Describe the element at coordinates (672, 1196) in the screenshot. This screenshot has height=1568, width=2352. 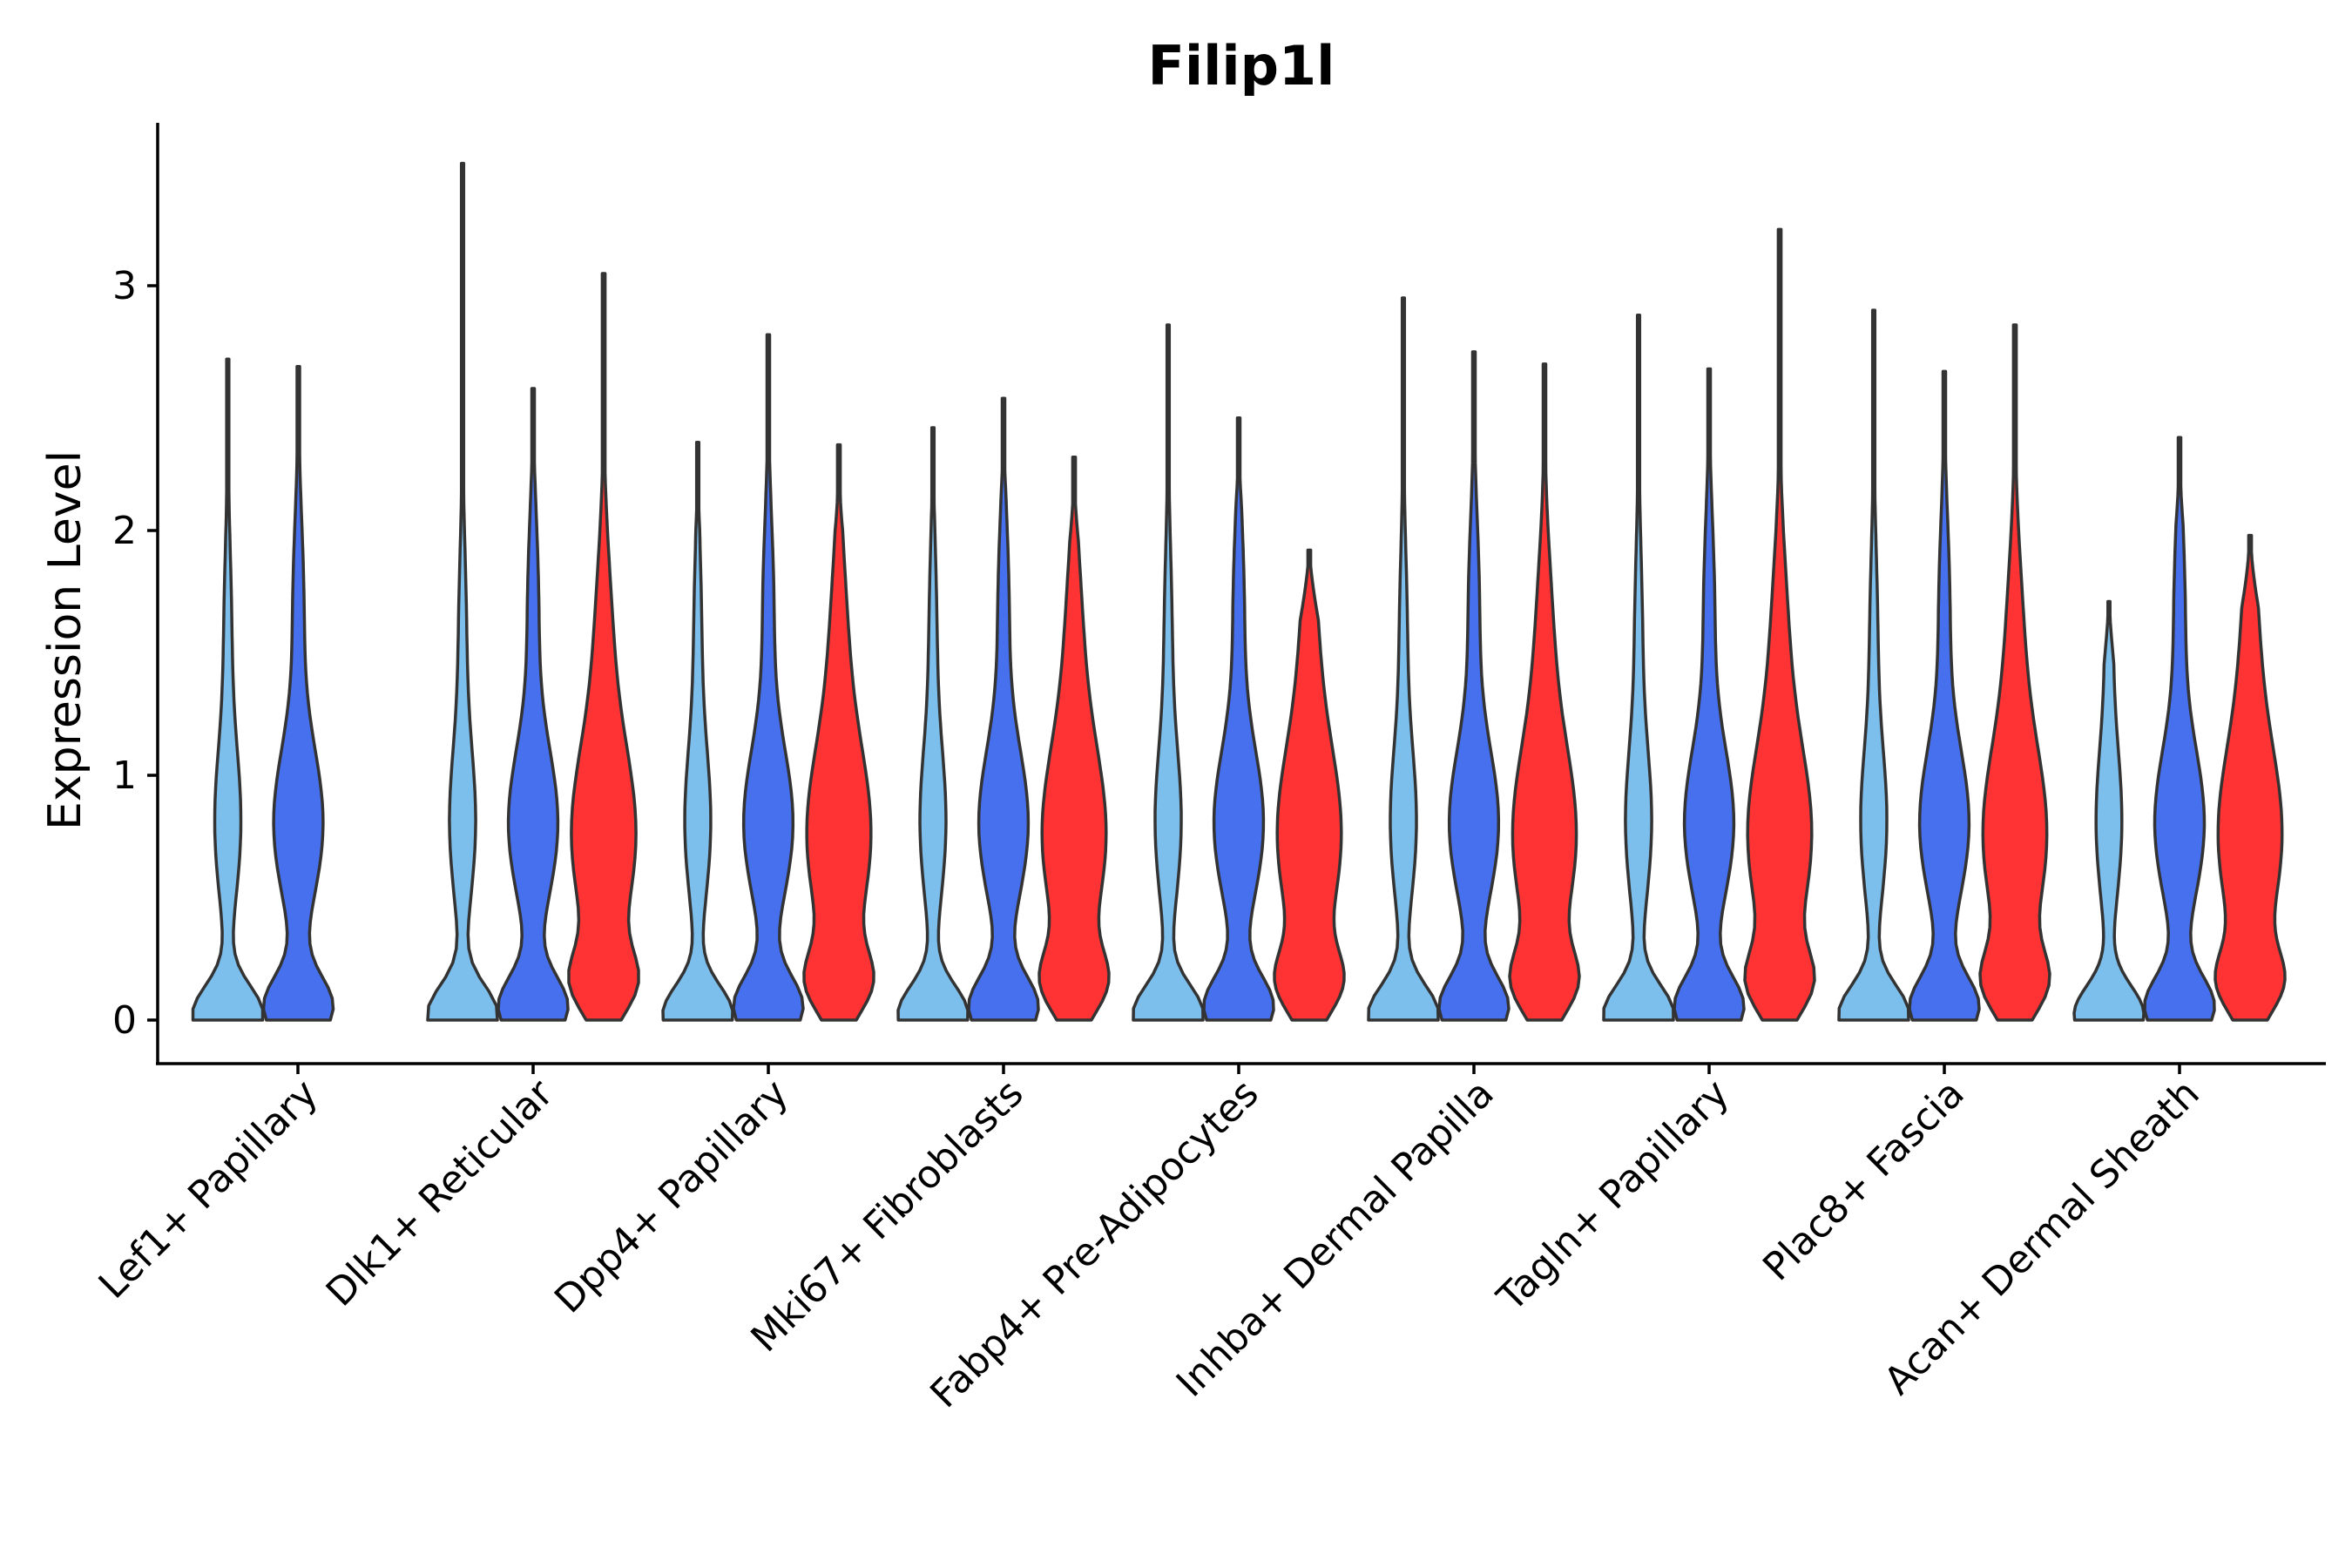
I see `x-tick-label: Dpp4+ Papillary` at that location.